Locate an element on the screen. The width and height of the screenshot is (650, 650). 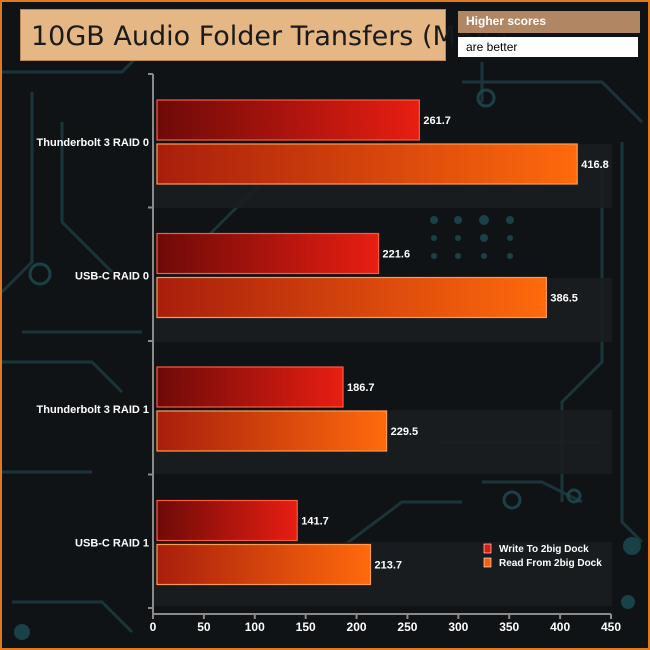
category-label-0: Thunderbolt 3 RAID 0 is located at coordinates (93, 143).